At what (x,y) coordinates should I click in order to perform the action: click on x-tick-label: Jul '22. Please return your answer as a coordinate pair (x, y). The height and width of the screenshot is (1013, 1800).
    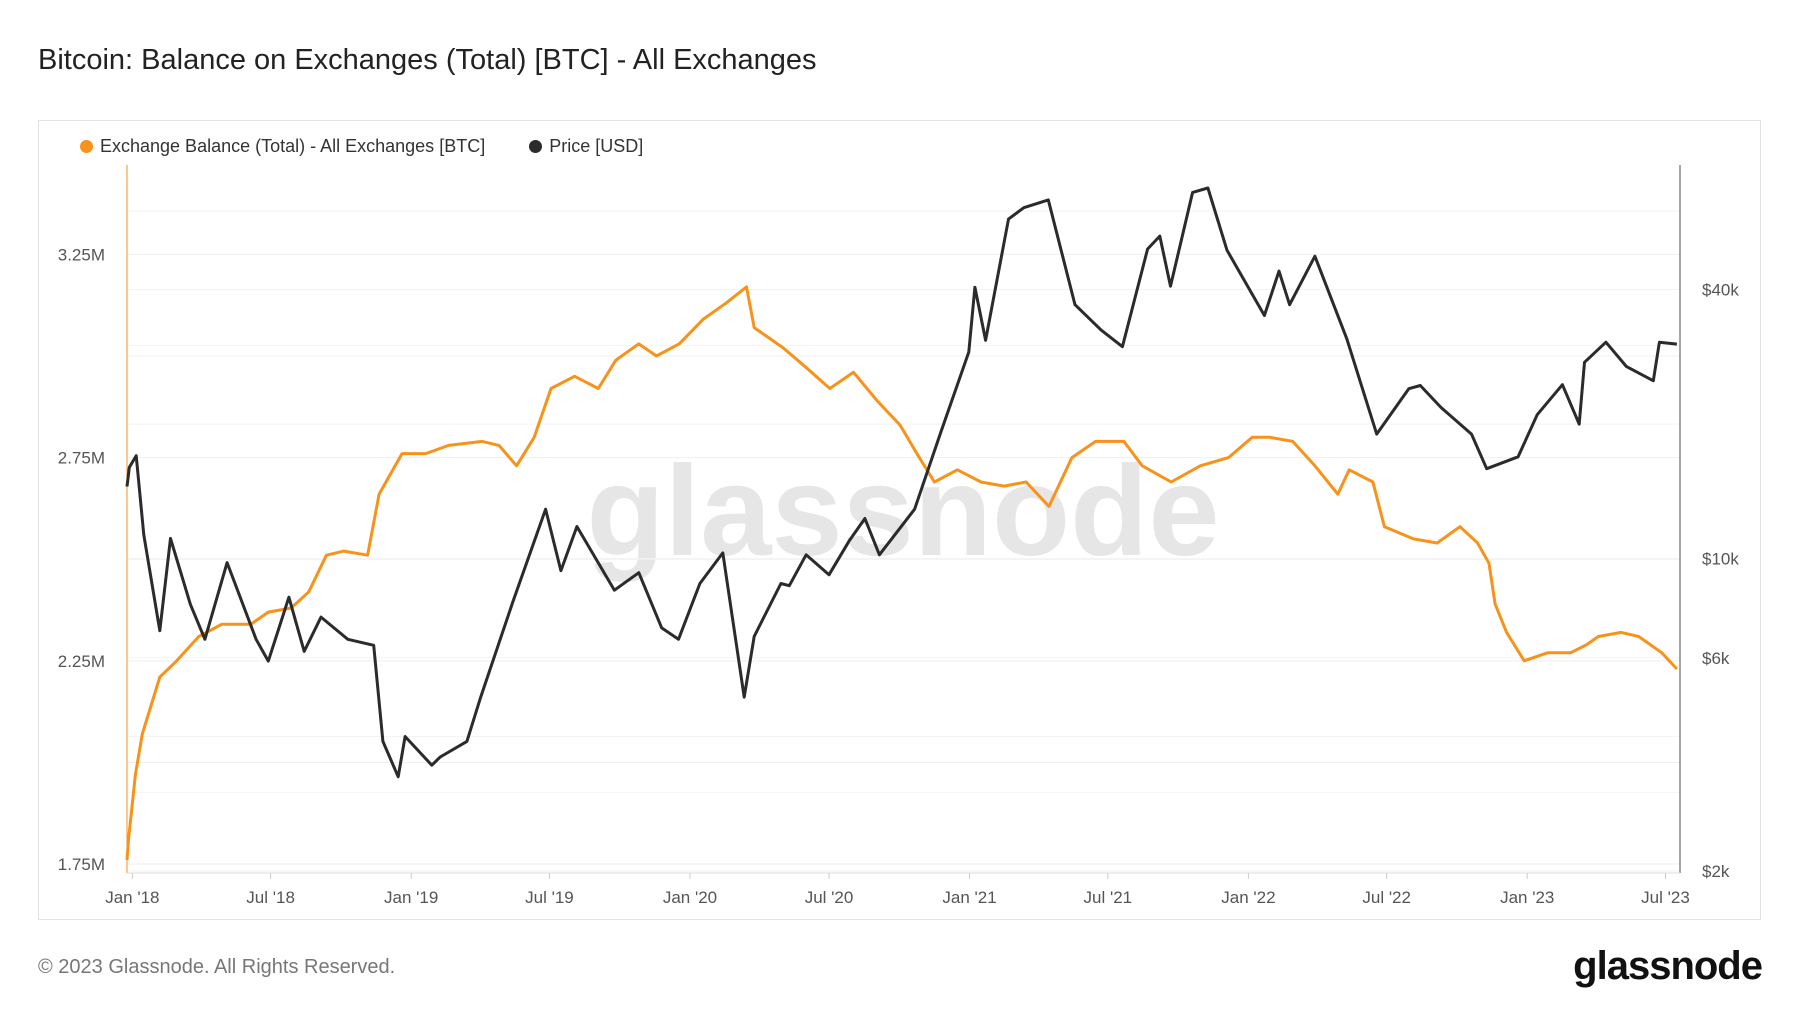
    Looking at the image, I should click on (1386, 897).